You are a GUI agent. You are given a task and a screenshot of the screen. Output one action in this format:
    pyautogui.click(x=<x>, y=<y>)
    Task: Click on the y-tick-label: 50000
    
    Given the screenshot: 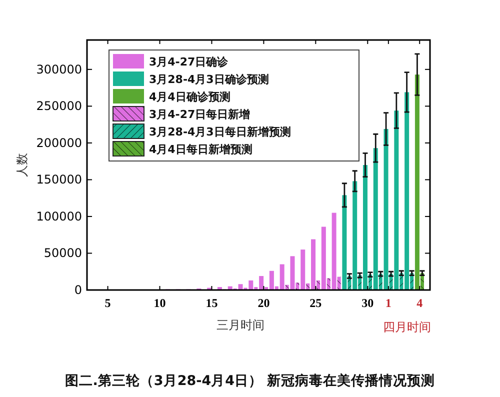 What is the action you would take?
    pyautogui.click(x=63, y=253)
    